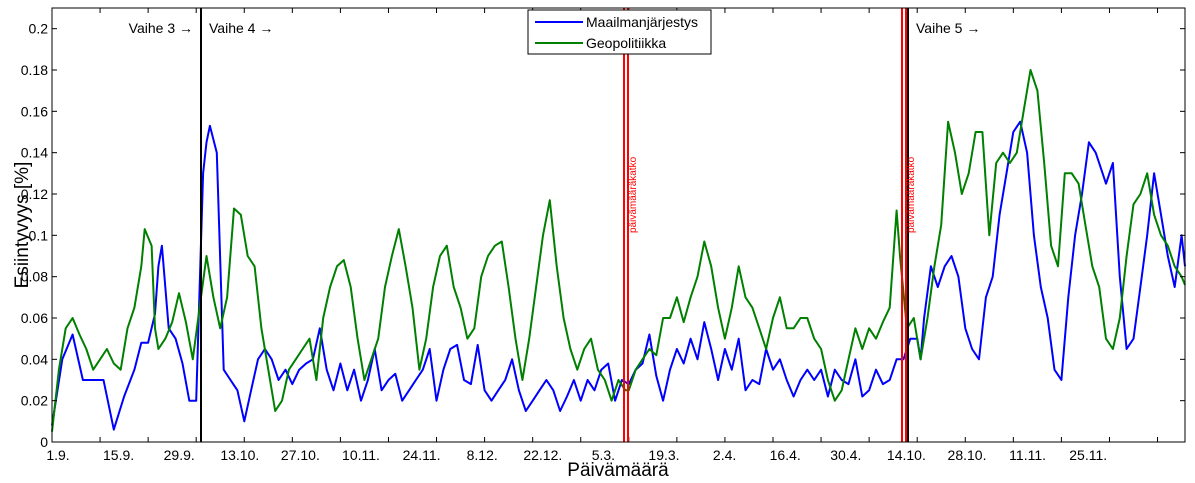 The image size is (1195, 483). Describe the element at coordinates (34, 194) in the screenshot. I see `y-tick-label: 0.12` at that location.